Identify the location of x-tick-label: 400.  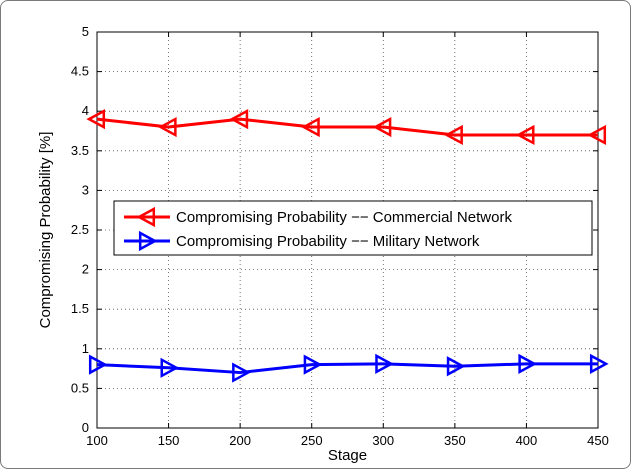
(527, 440).